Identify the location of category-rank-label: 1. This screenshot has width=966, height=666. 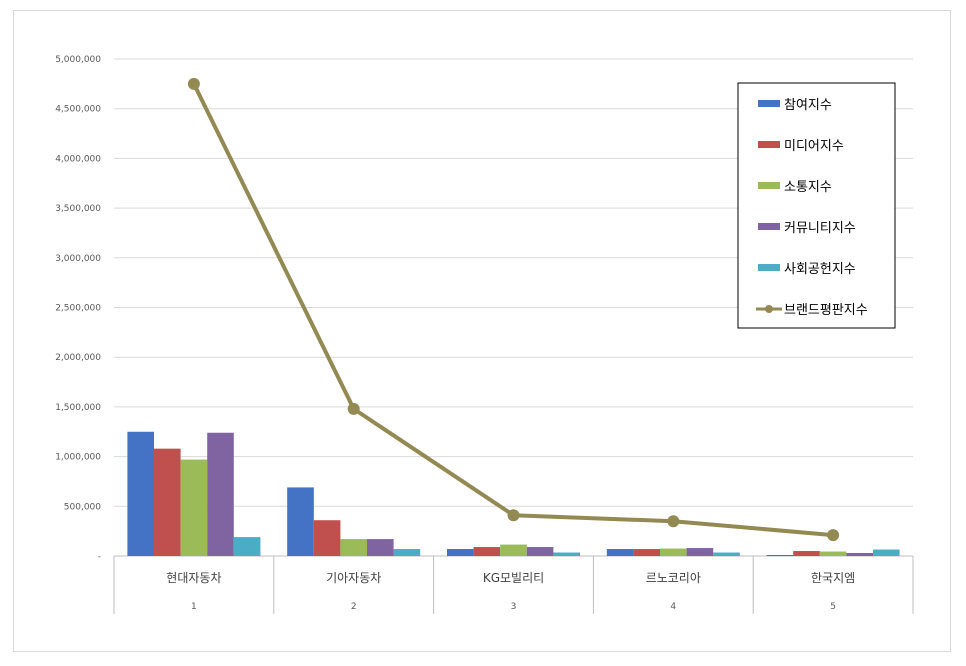
(194, 607).